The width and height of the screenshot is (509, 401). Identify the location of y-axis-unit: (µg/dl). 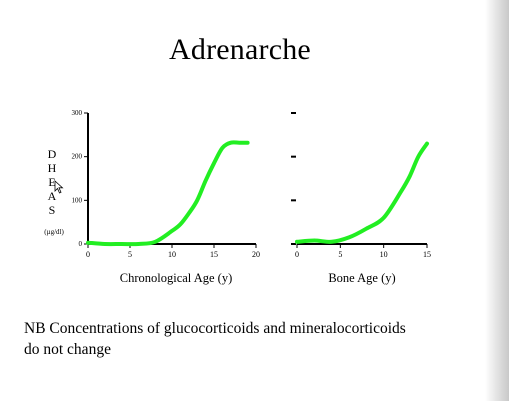
(54, 232).